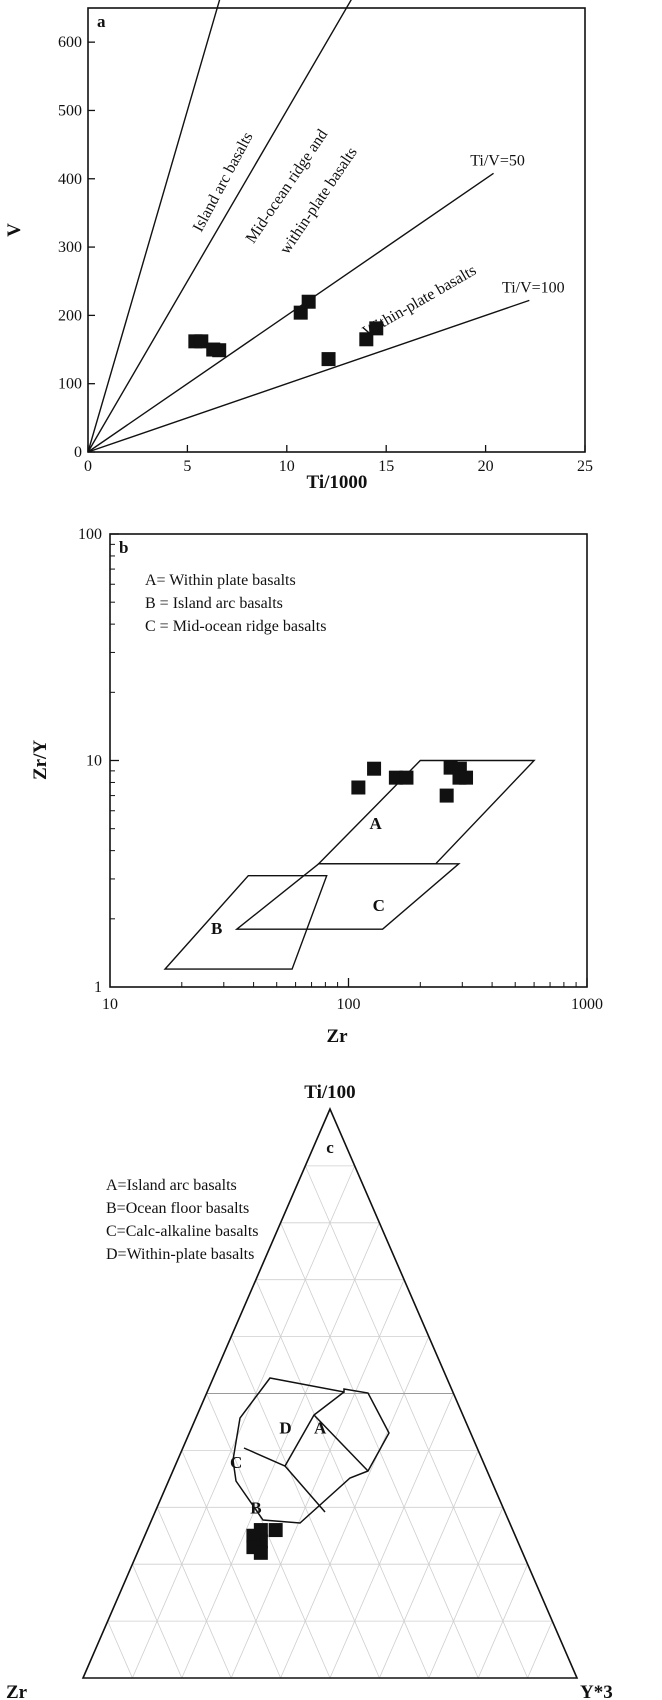 The image size is (662, 1700). Describe the element at coordinates (78, 452) in the screenshot. I see `y-tick-label: 0` at that location.